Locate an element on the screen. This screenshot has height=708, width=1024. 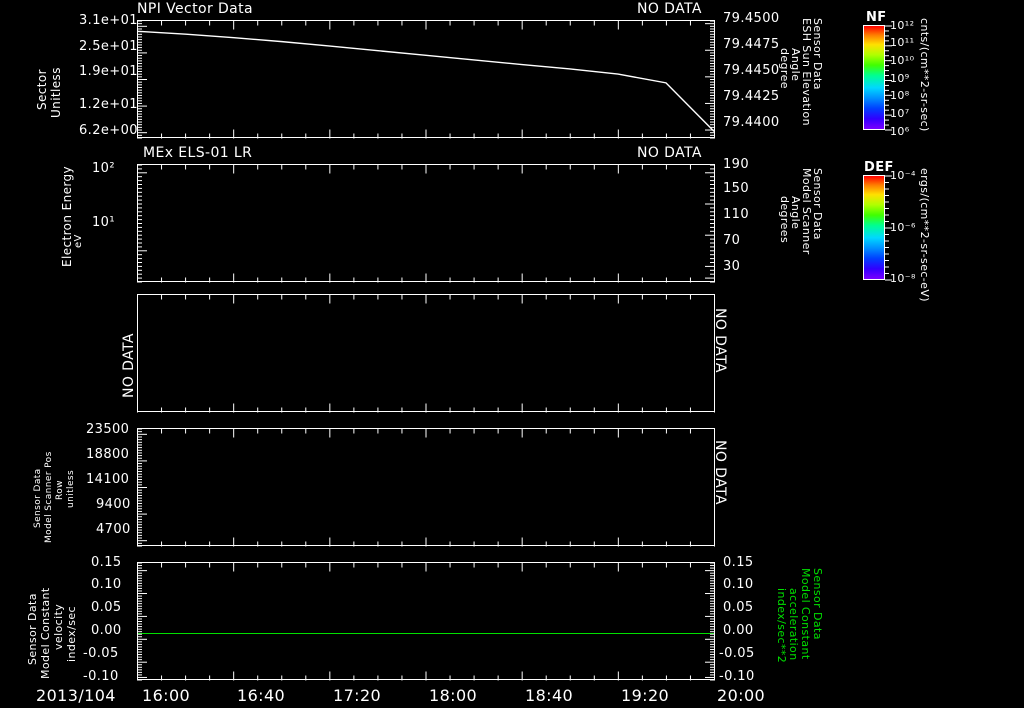
panel-5-right-ytick-3: 0.00 is located at coordinates (738, 630).